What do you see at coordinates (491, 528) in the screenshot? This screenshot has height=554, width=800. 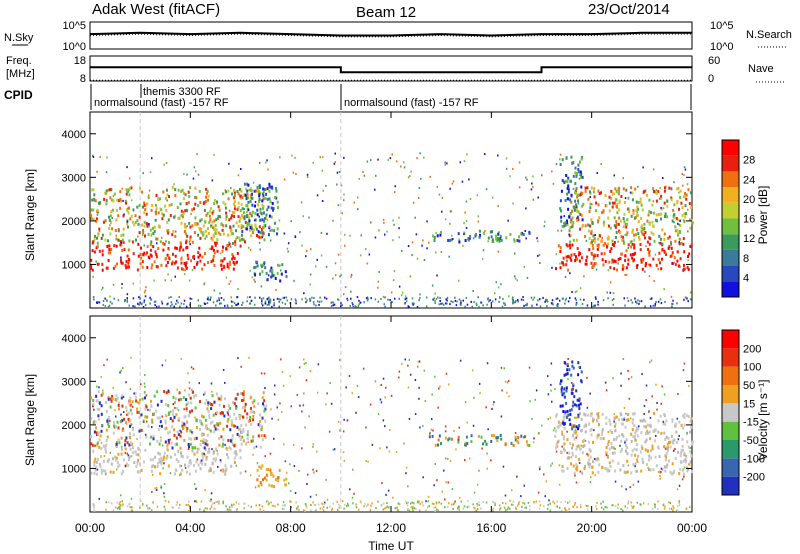 I see `xtick-label: 16:00` at bounding box center [491, 528].